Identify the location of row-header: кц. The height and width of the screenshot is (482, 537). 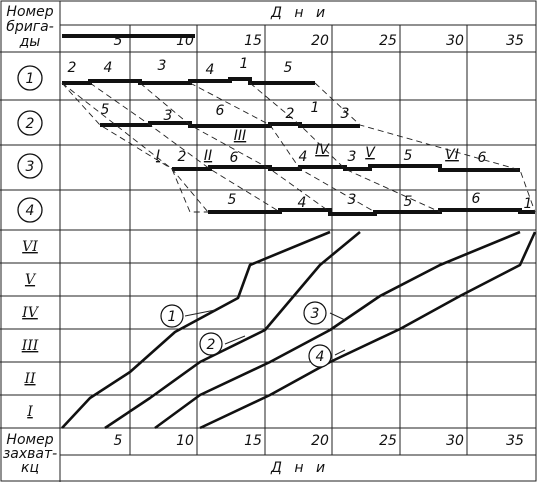
(30, 468).